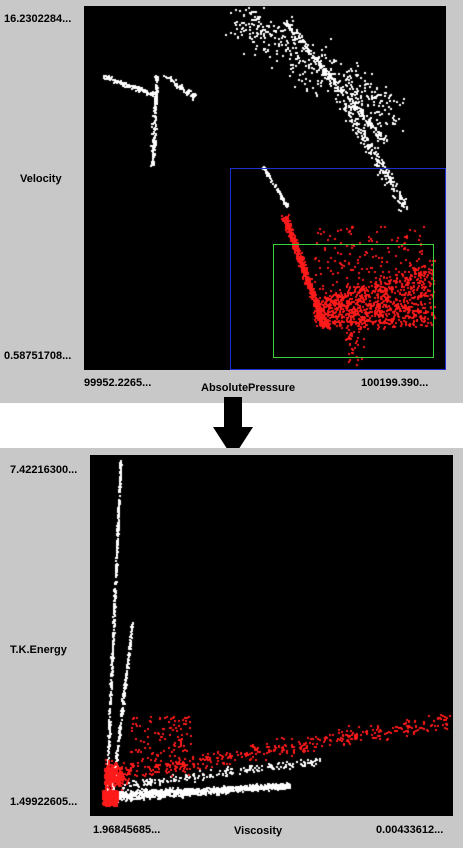 This screenshot has height=848, width=463. I want to click on down-arrow-icon, so click(233, 427).